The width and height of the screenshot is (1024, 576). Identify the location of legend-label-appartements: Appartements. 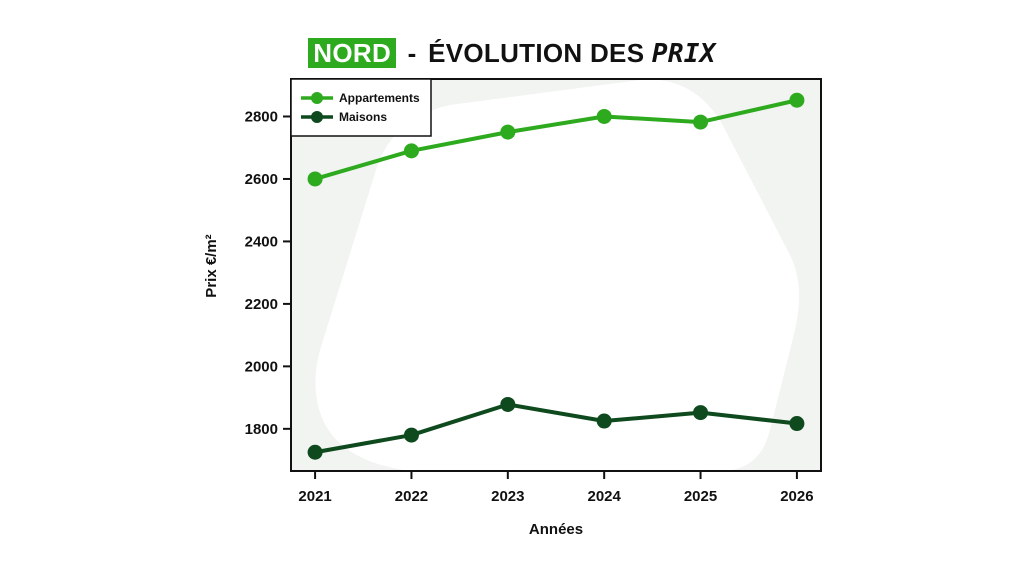
(379, 98).